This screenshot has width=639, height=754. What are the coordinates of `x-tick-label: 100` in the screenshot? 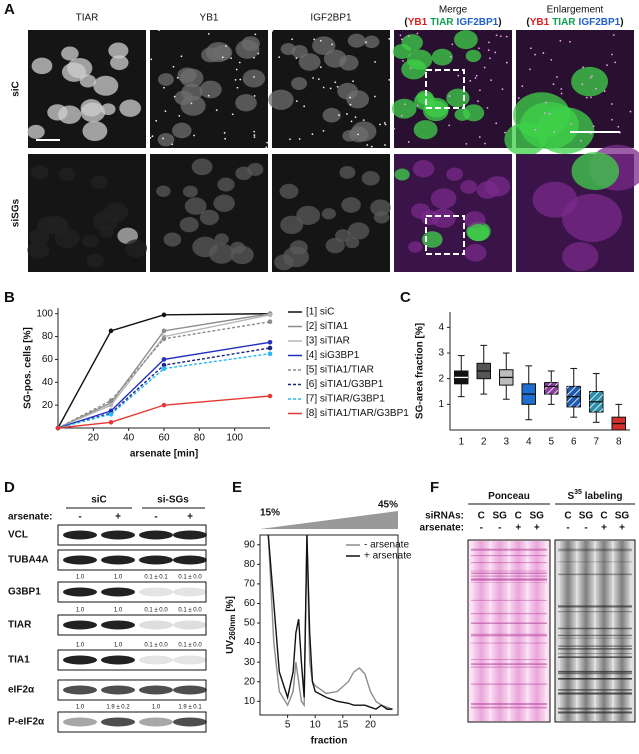 It's located at (234, 438).